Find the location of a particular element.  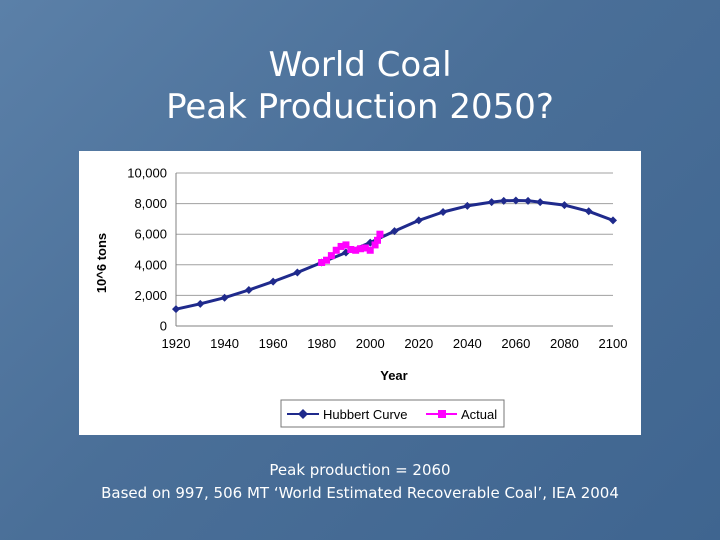

legend-label-actual: Actual is located at coordinates (479, 414).